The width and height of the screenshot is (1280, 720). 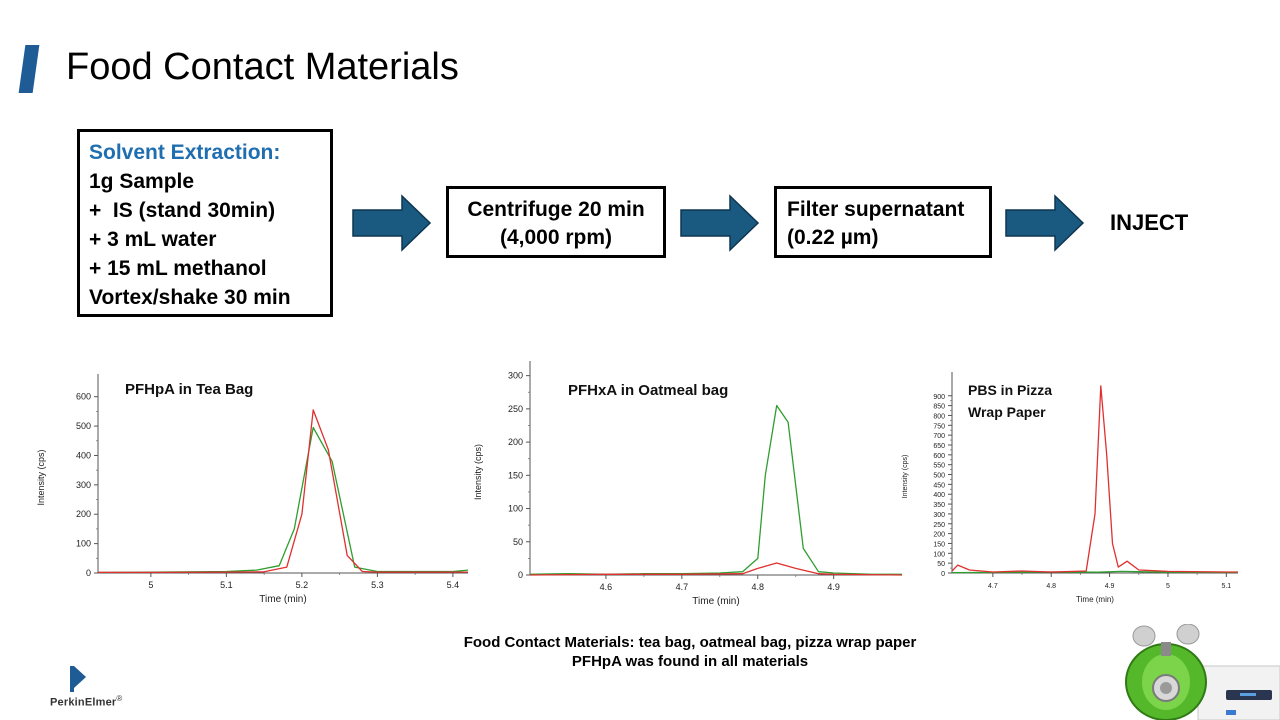 What do you see at coordinates (185, 152) in the screenshot?
I see `extraction-heading: Solvent Extraction:` at bounding box center [185, 152].